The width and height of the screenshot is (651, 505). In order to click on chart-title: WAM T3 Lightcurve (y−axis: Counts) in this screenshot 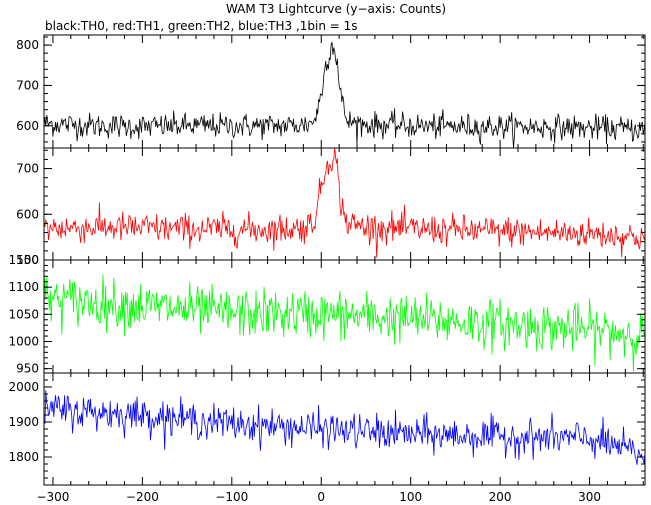, I will do `click(336, 9)`.